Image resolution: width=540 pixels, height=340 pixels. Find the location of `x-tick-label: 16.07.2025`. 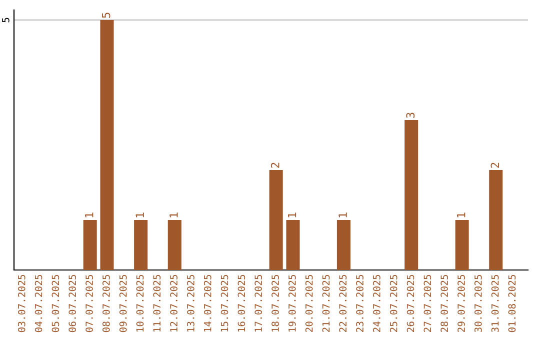

x-tick-label: 16.07.2025 is located at coordinates (242, 303).